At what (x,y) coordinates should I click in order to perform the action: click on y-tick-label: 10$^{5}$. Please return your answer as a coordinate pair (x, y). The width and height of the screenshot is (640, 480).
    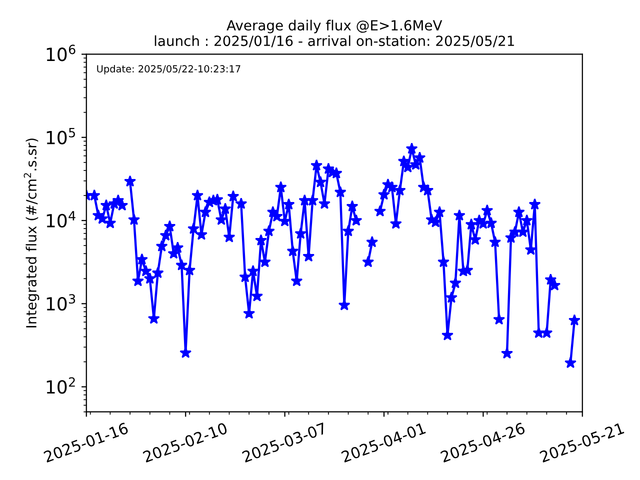
    Looking at the image, I should click on (60, 136).